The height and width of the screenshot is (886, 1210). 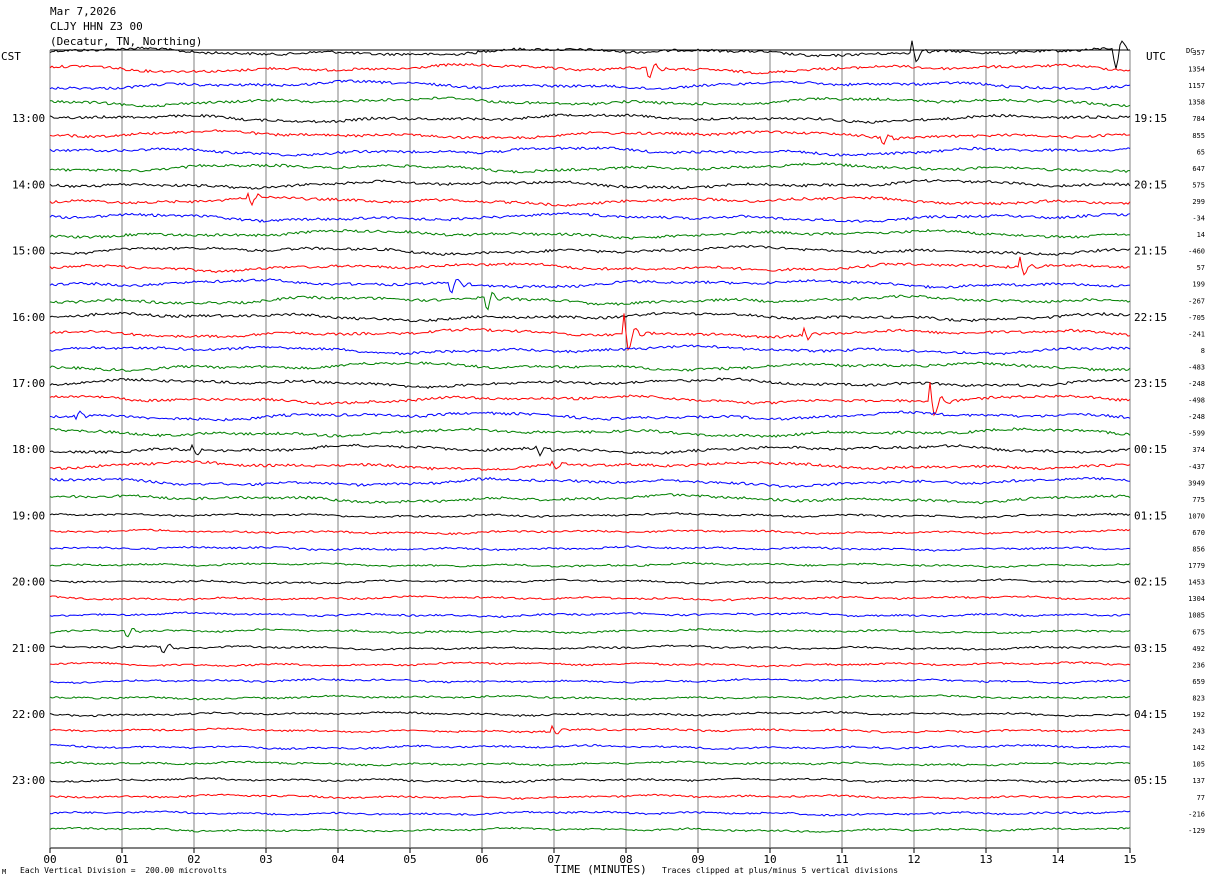 I want to click on dc-value: 299, so click(x=1198, y=202).